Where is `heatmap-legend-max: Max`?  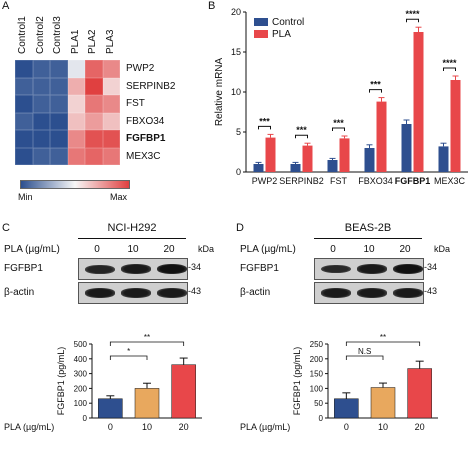 heatmap-legend-max: Max is located at coordinates (119, 197).